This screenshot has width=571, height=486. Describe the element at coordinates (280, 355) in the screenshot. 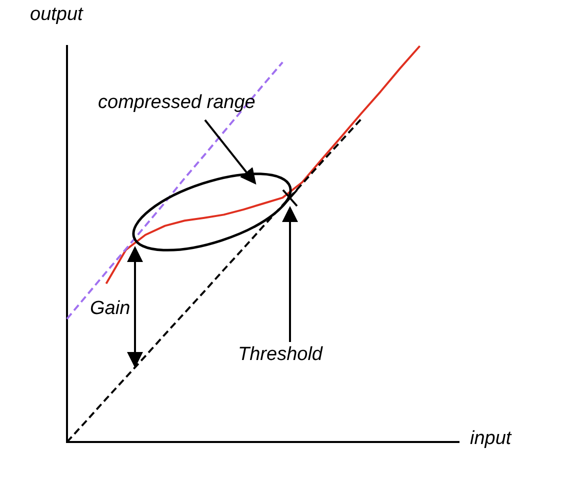

I see `annotation: Threshold` at that location.